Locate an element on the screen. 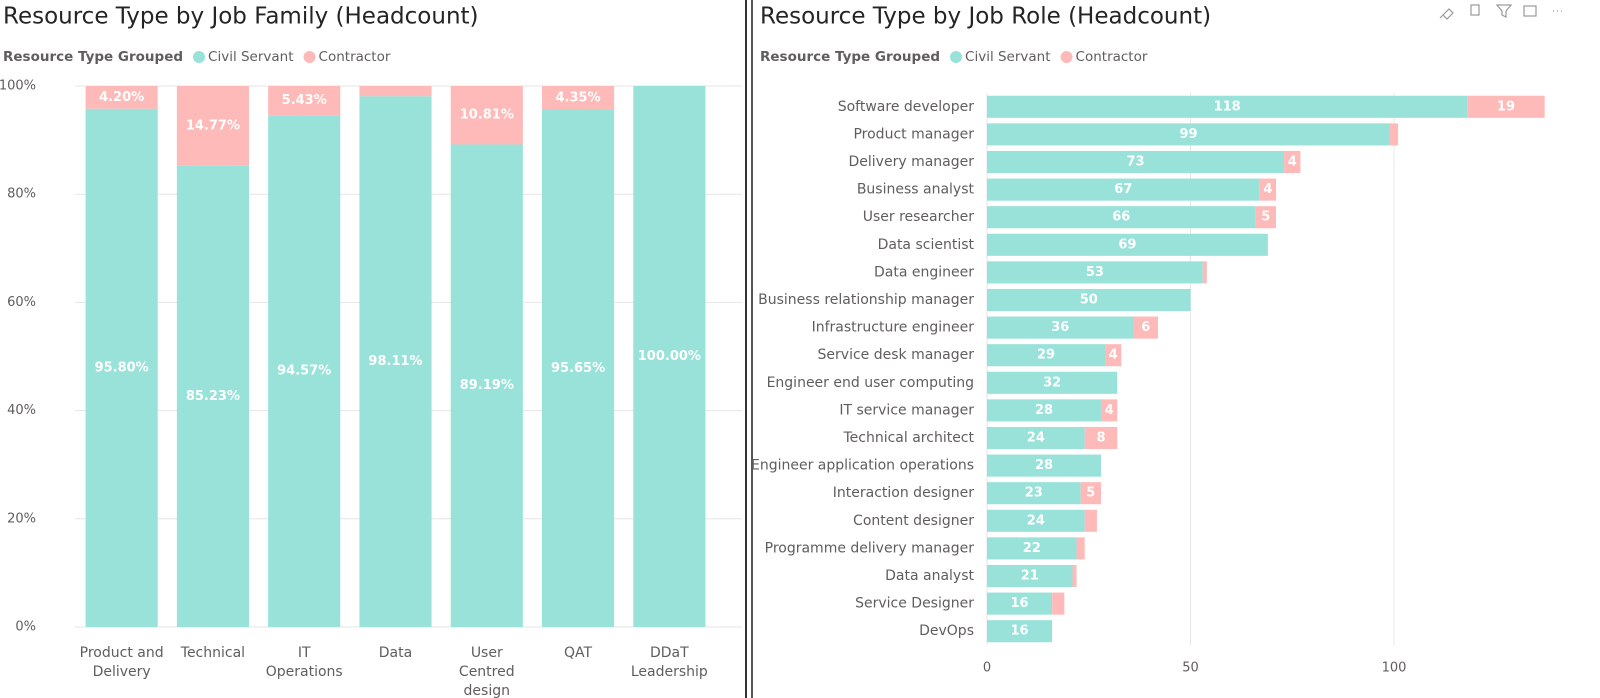 The width and height of the screenshot is (1600, 698). y-tick-label: Engineer application operations is located at coordinates (862, 466).